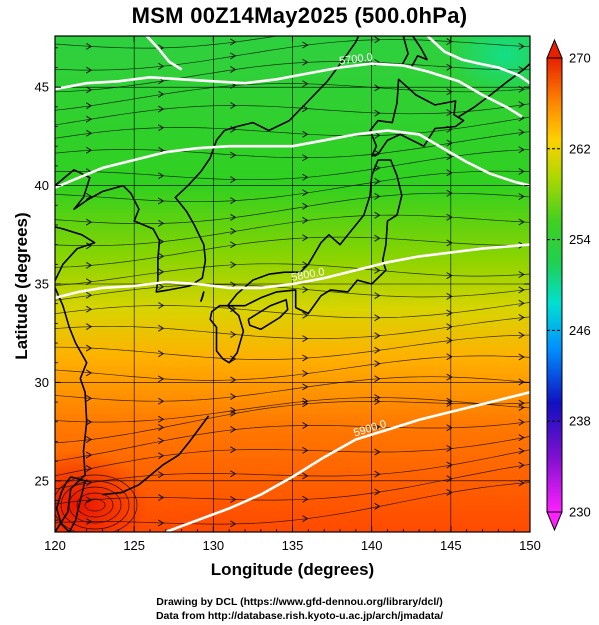 The width and height of the screenshot is (599, 625). What do you see at coordinates (293, 545) in the screenshot?
I see `x-tick-label: 135` at bounding box center [293, 545].